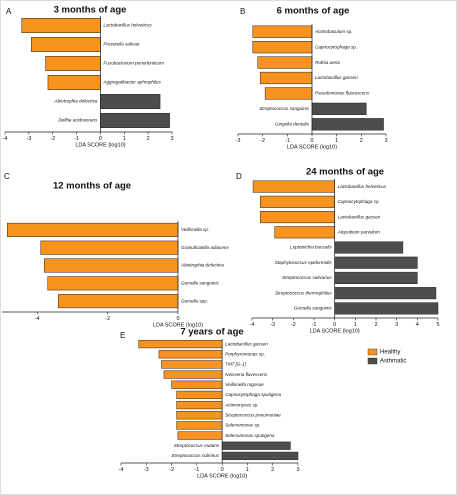 The width and height of the screenshot is (457, 495). I want to click on panel-letter: B, so click(242, 11).